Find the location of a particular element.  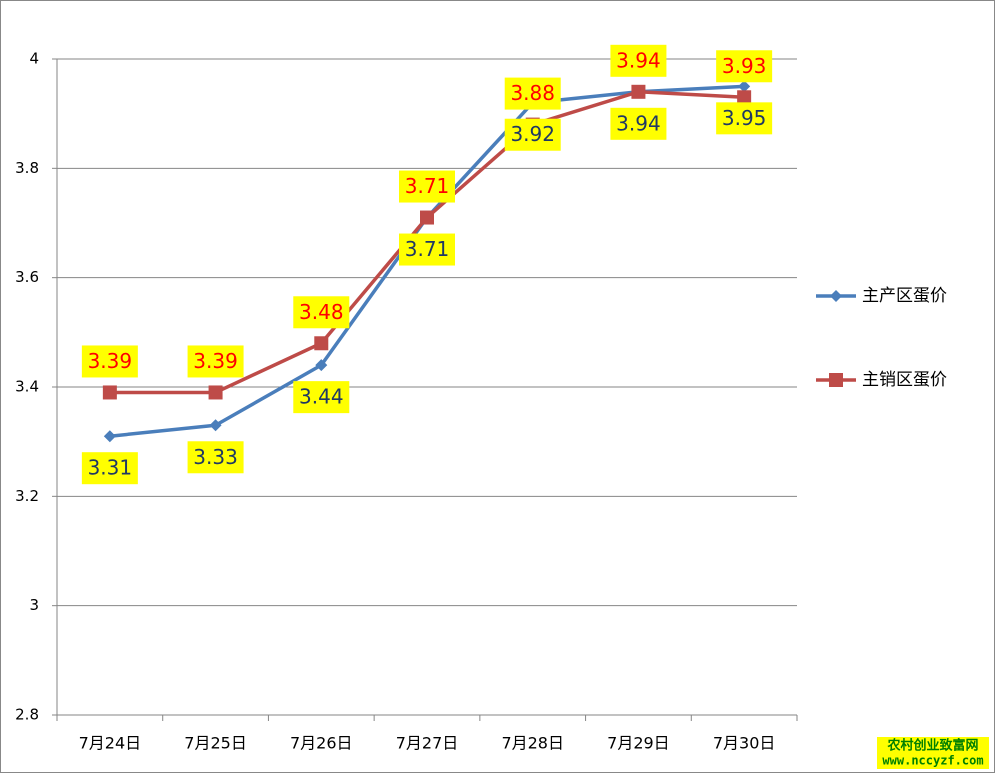

y-tick-label: 4 is located at coordinates (34, 59).